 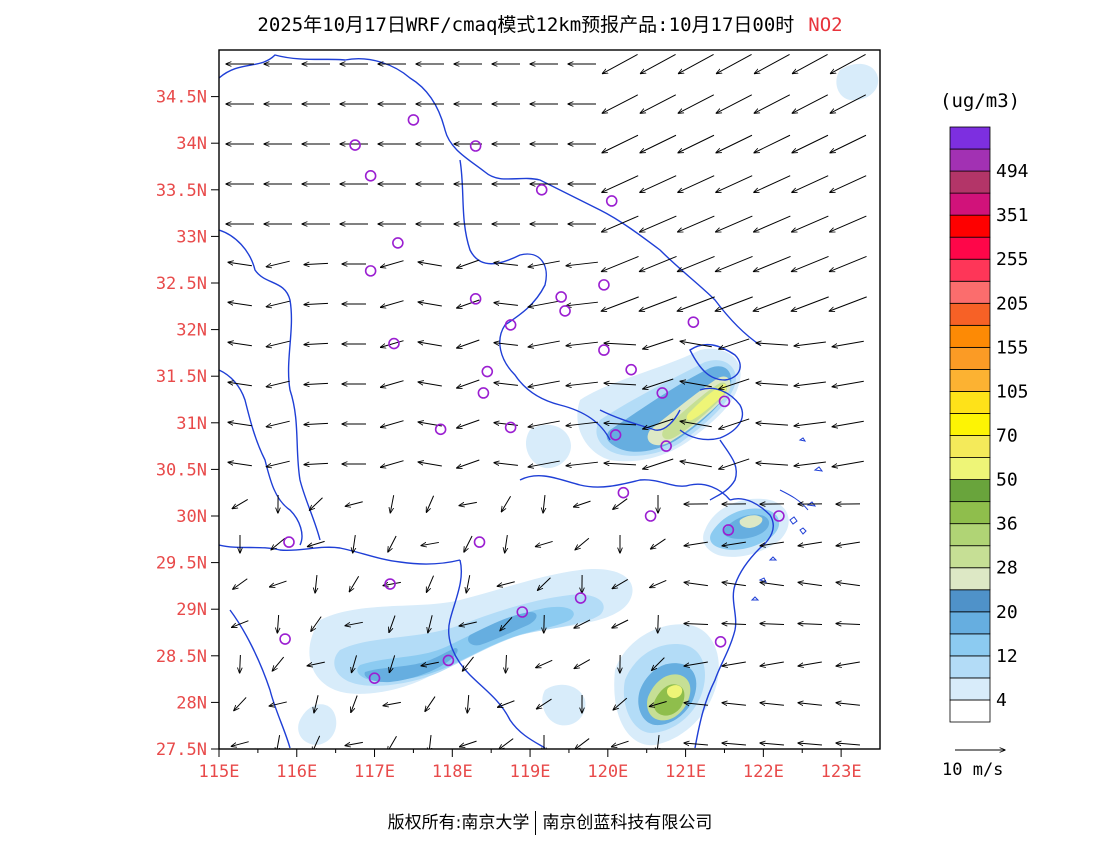 What do you see at coordinates (219, 772) in the screenshot?
I see `lon-tick-label: 115E` at bounding box center [219, 772].